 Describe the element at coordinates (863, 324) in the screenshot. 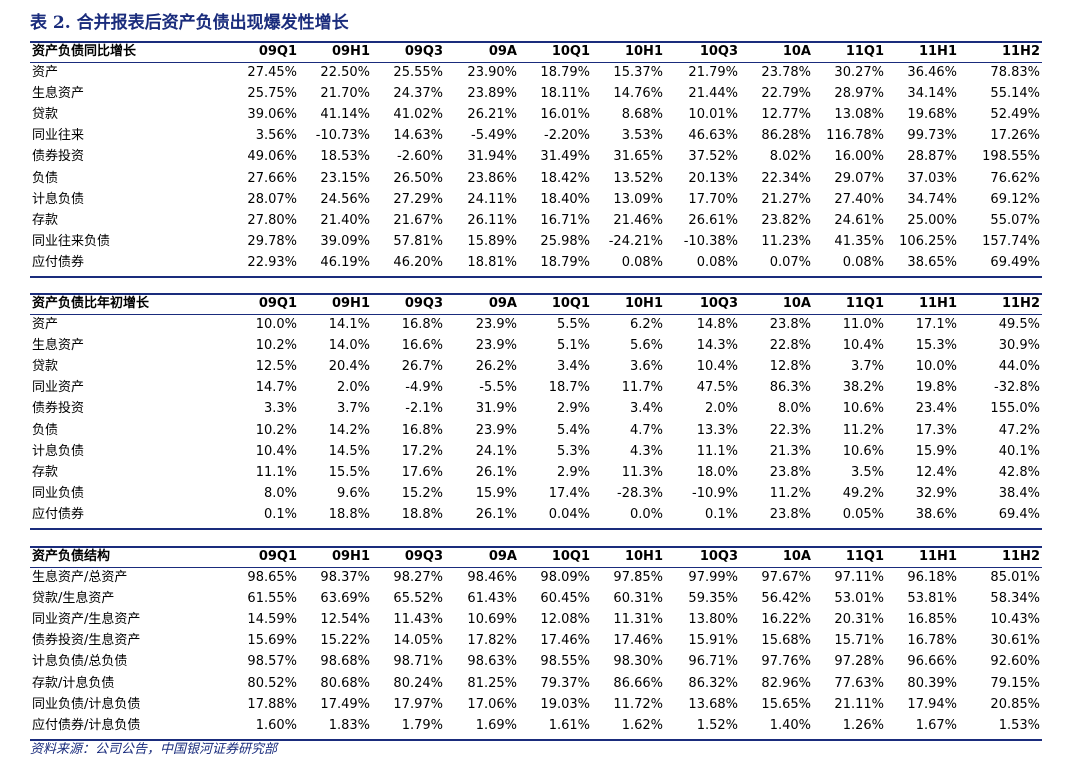

I see `table-cell: 11.0%` at that location.